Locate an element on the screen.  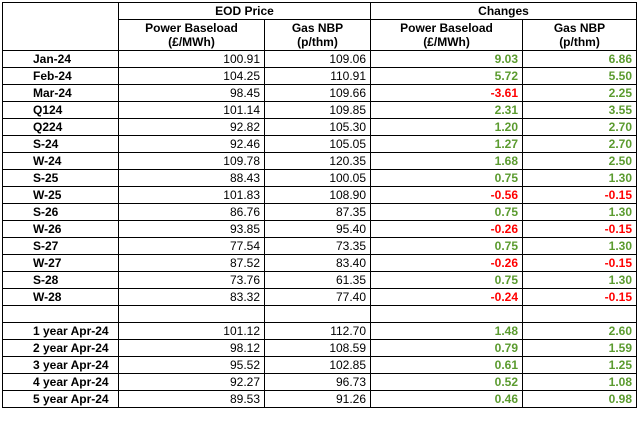
spacer-row is located at coordinates (320, 314).